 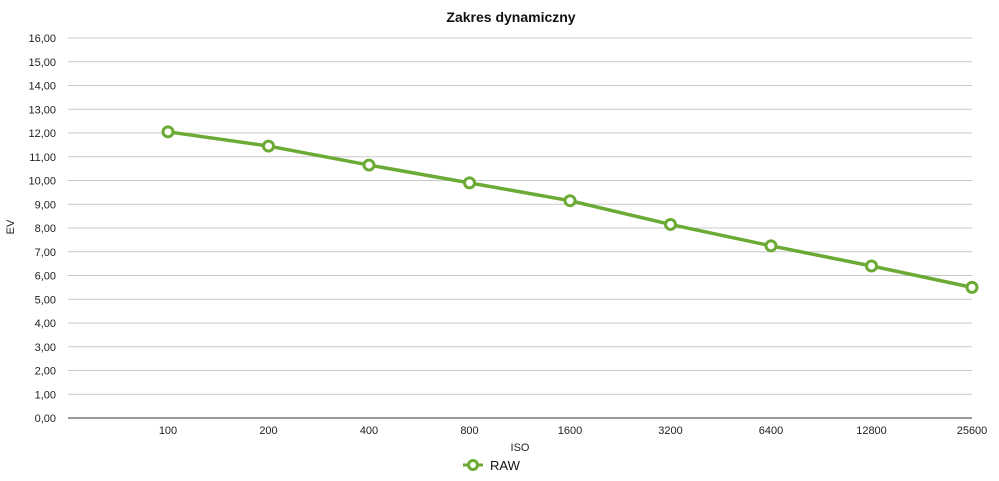 What do you see at coordinates (42, 182) in the screenshot?
I see `y-tick-label: 10,00` at bounding box center [42, 182].